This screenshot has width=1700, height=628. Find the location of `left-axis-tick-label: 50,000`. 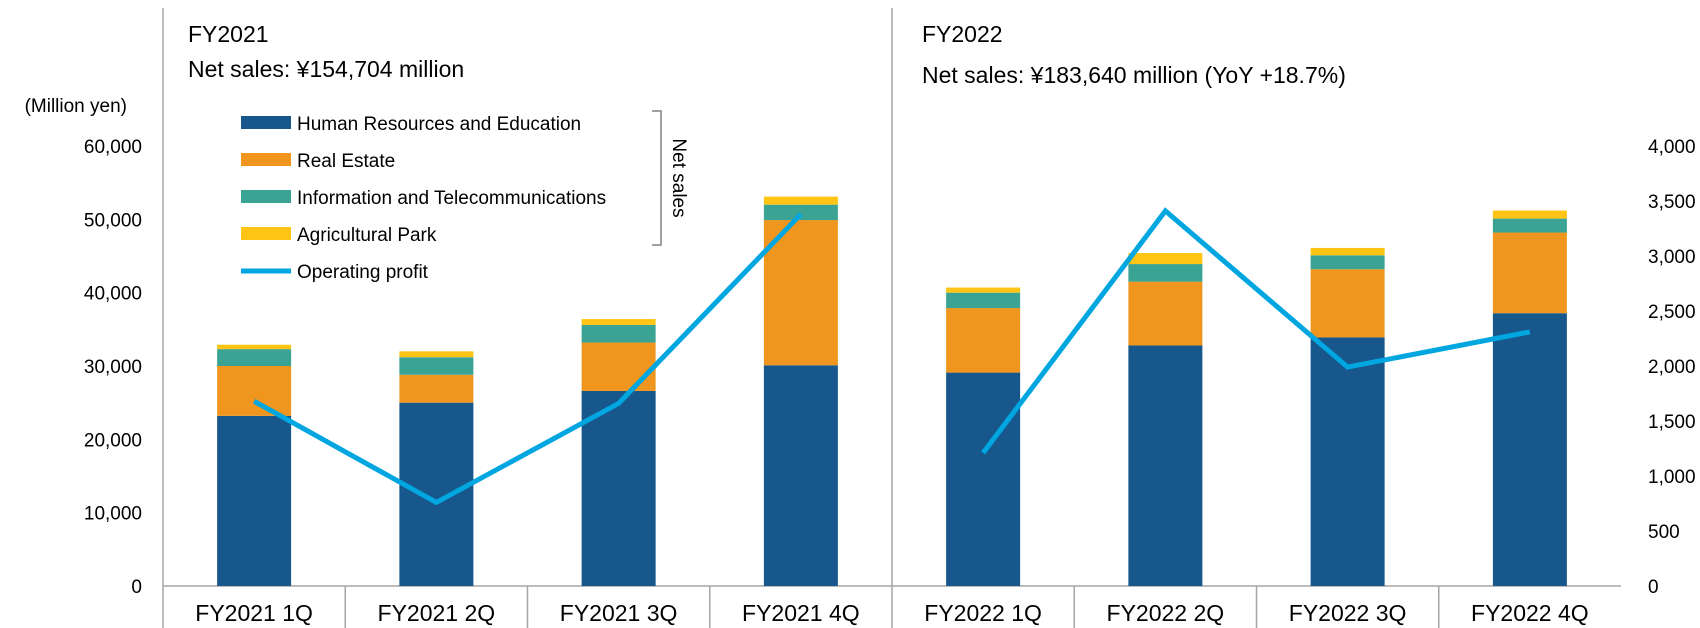

left-axis-tick-label: 50,000 is located at coordinates (113, 220).